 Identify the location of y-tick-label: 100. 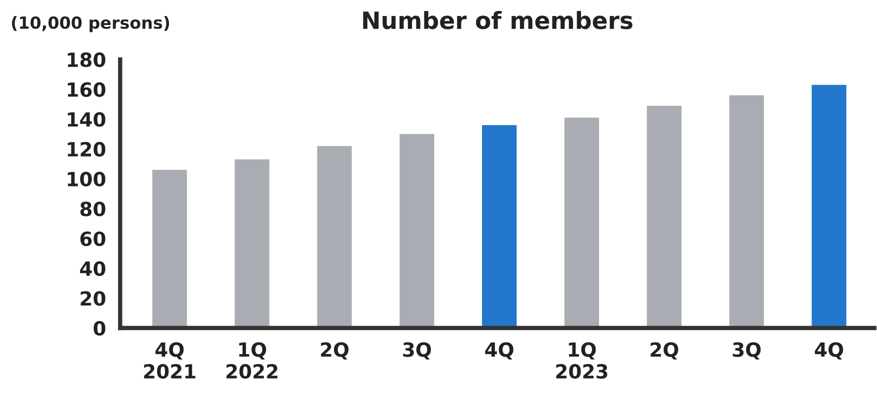
(87, 179).